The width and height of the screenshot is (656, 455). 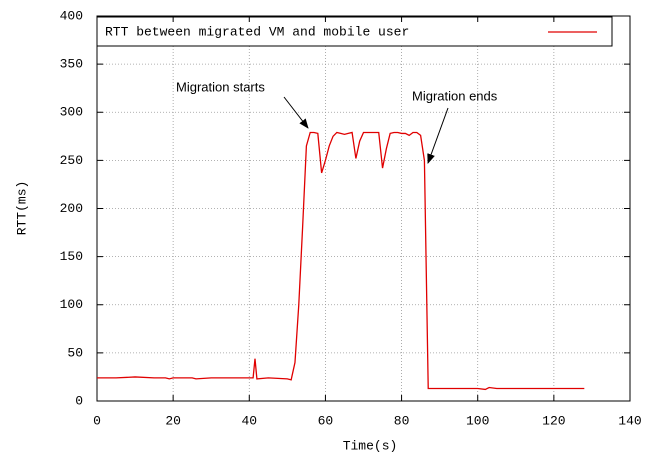 I want to click on y-tick-label: 0, so click(x=79, y=400).